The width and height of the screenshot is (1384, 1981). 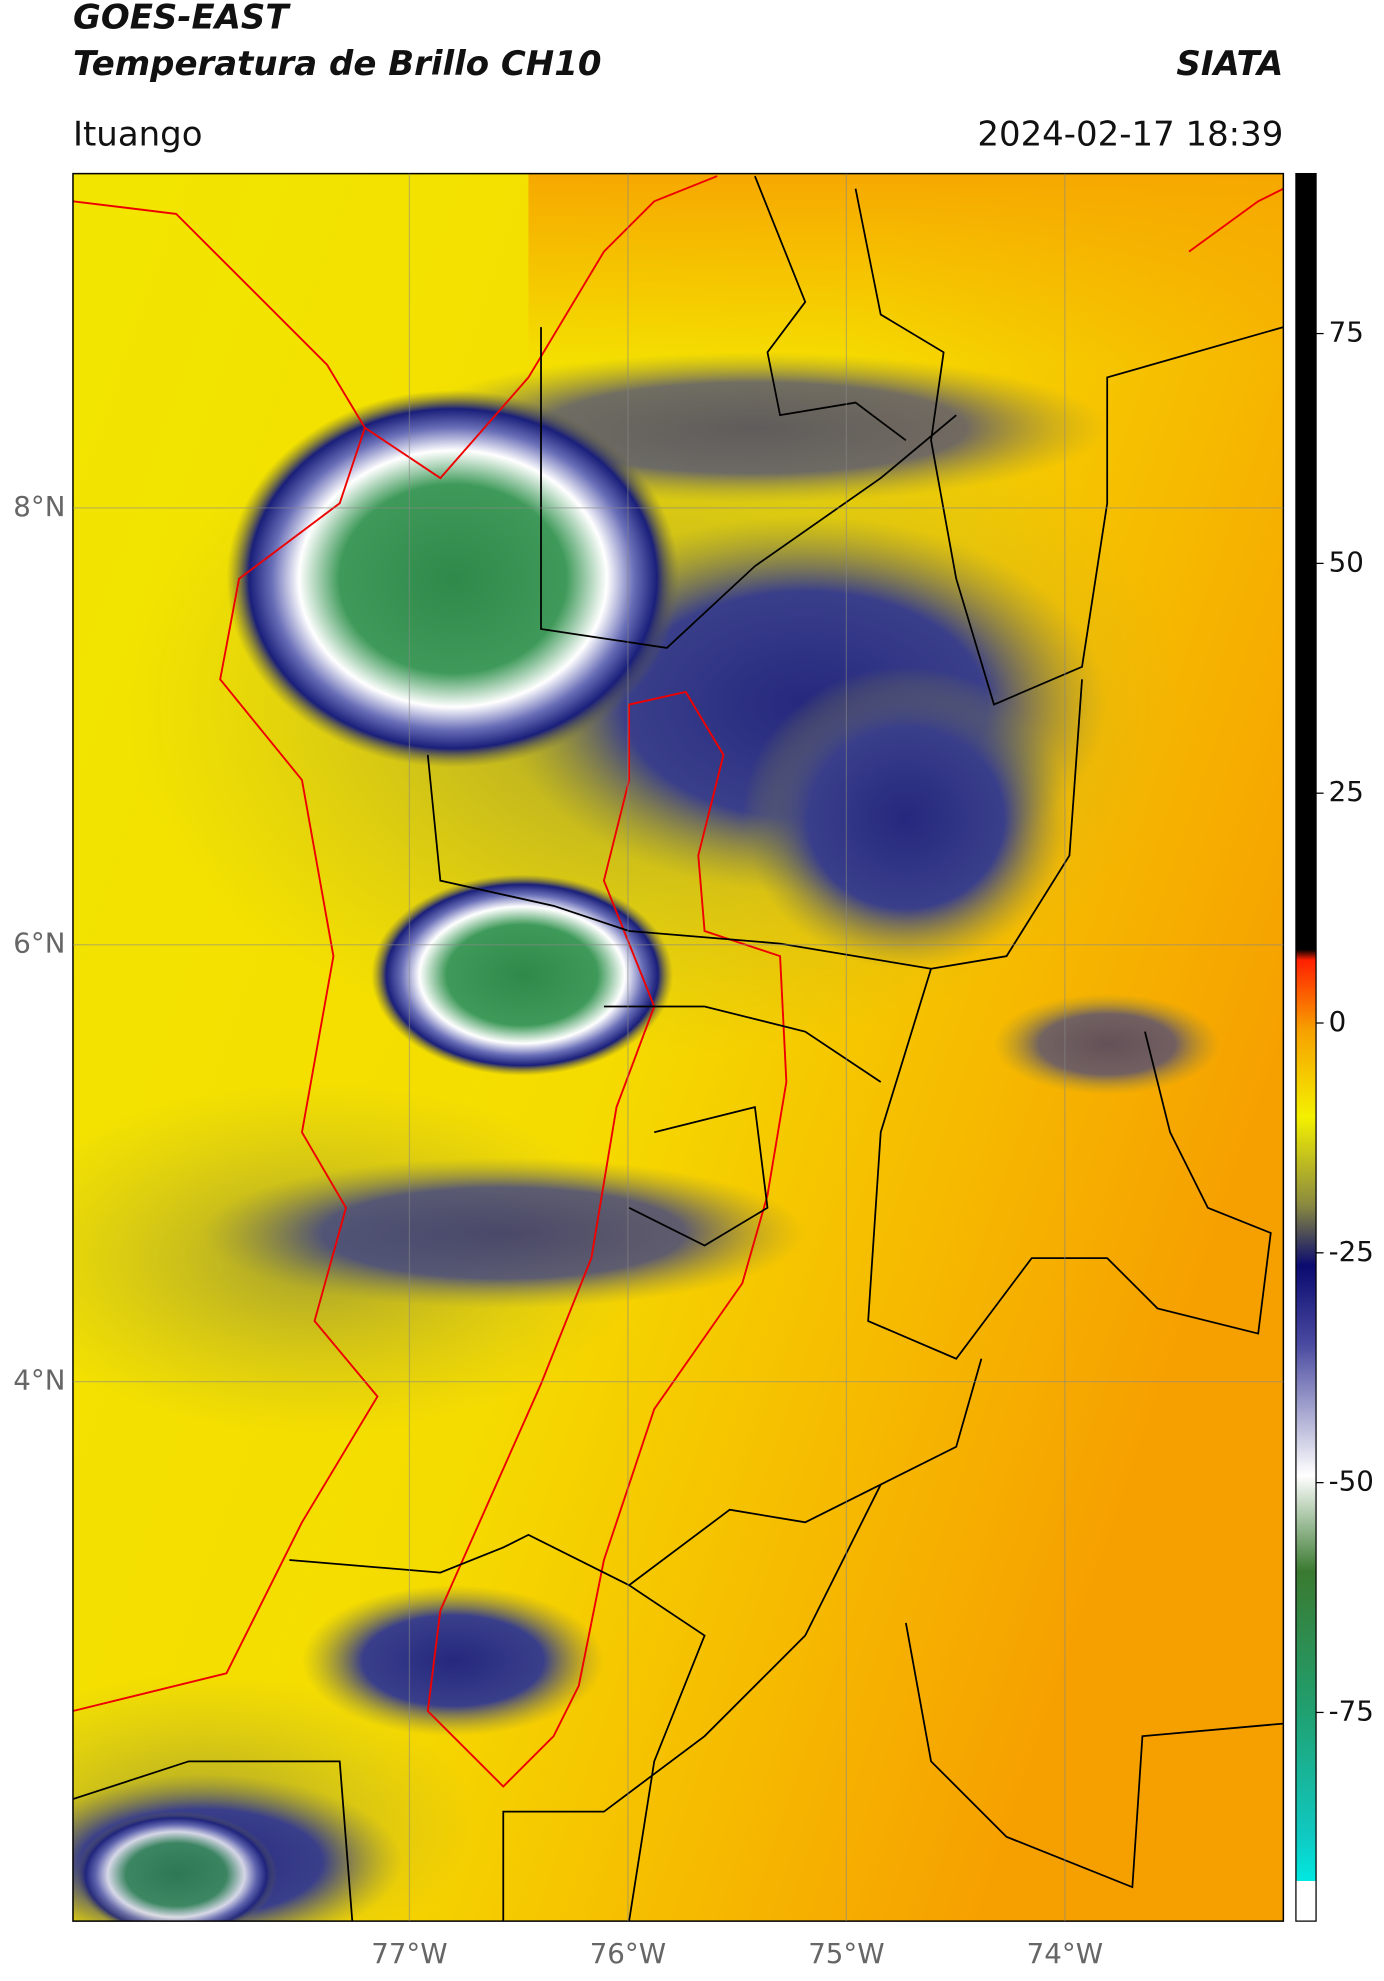 What do you see at coordinates (1351, 1710) in the screenshot?
I see `colorbar-tick-label: -75` at bounding box center [1351, 1710].